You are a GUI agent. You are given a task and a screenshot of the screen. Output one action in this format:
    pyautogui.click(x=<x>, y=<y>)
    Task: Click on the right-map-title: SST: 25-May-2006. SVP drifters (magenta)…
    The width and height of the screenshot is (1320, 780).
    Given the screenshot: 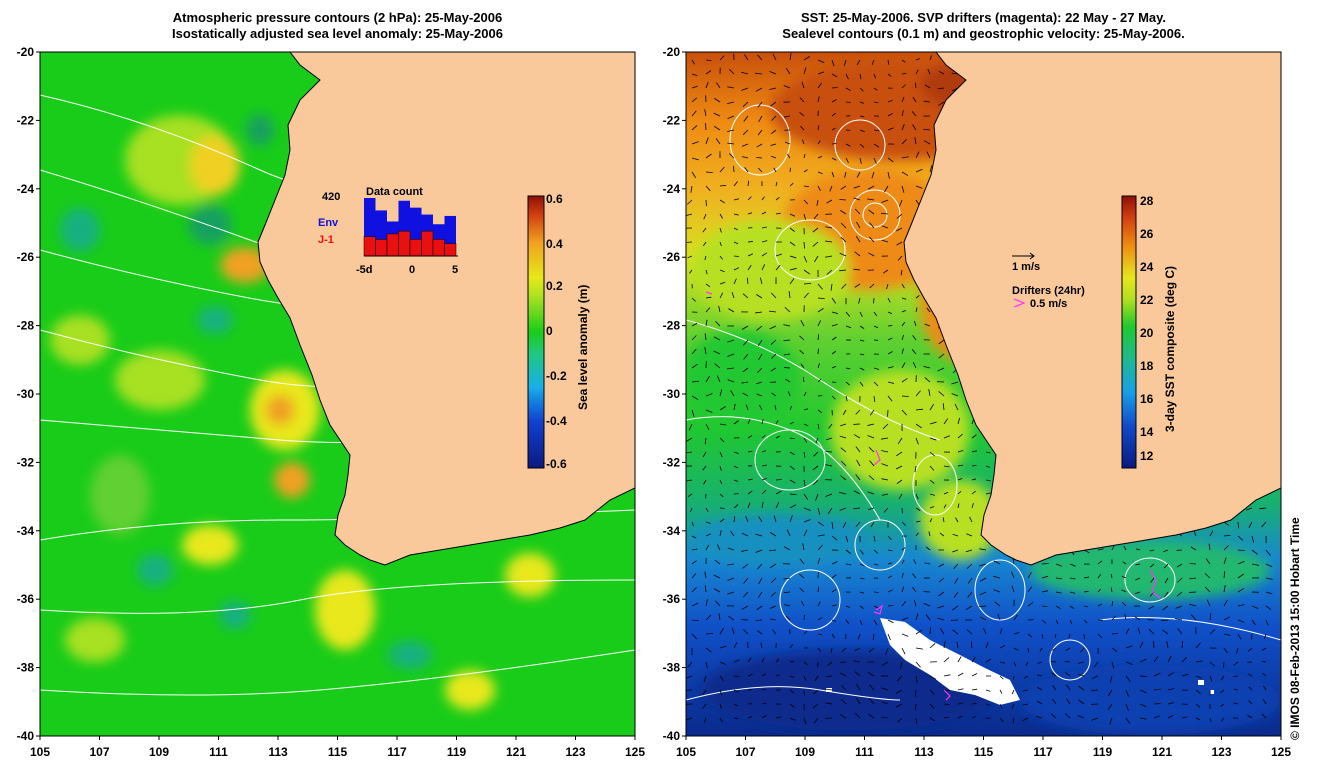 What is the action you would take?
    pyautogui.click(x=983, y=26)
    